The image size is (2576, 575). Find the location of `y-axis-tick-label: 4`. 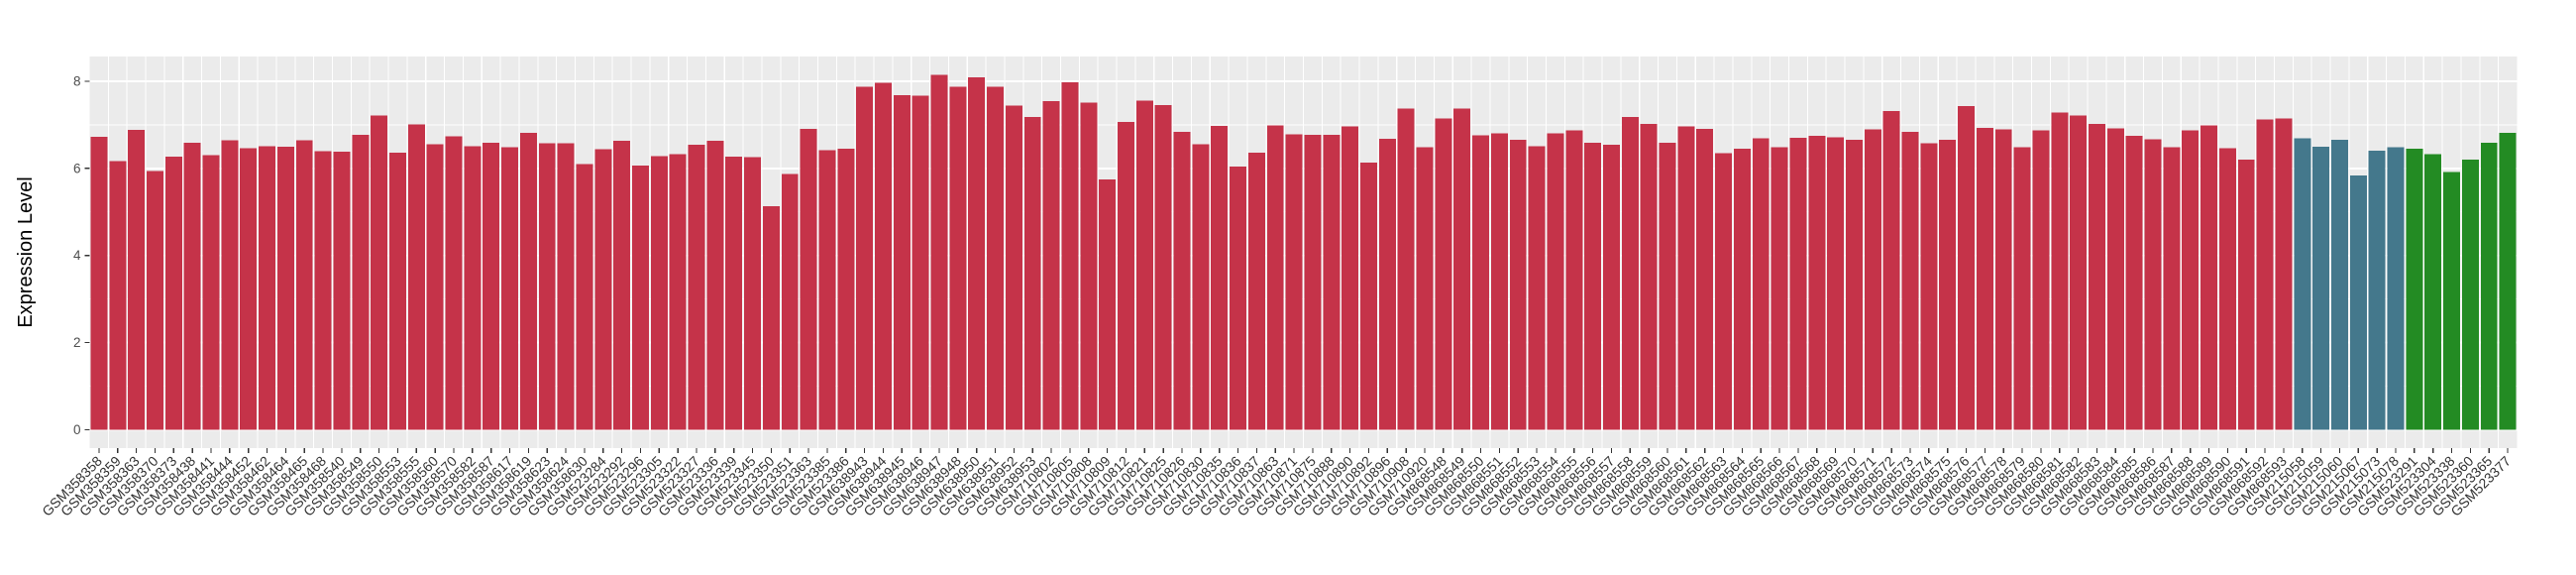

y-axis-tick-label: 4 is located at coordinates (77, 255).